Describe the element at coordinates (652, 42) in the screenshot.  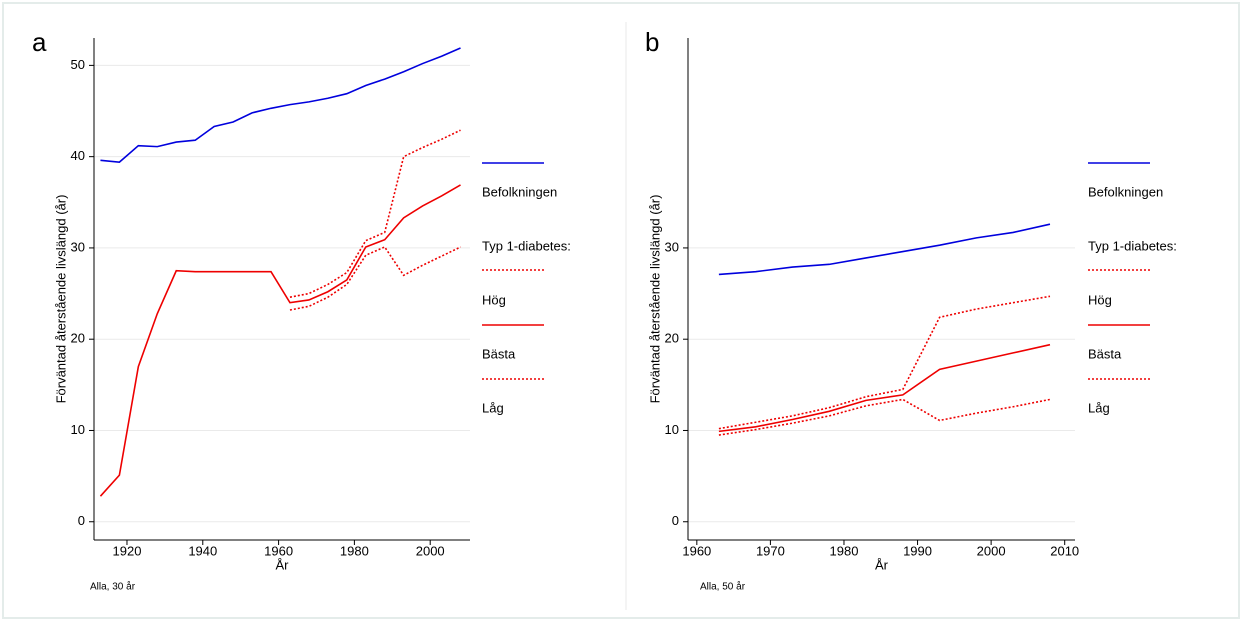
I see `panel-label: b` at that location.